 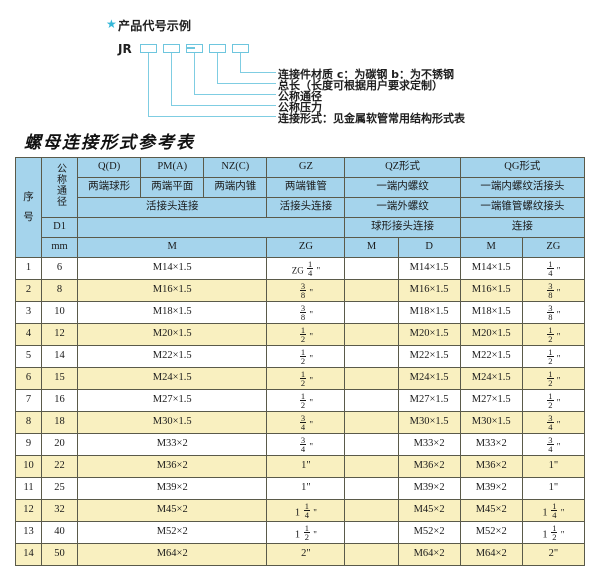 What do you see at coordinates (491, 466) in the screenshot?
I see `cell-qg-m: M36×2` at bounding box center [491, 466].